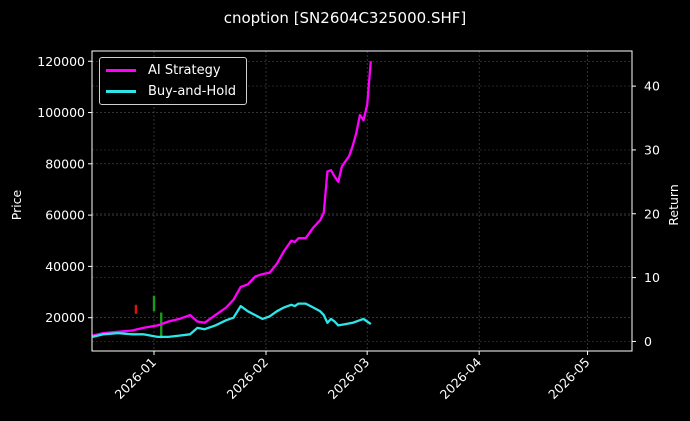 Image resolution: width=690 pixels, height=421 pixels. Describe the element at coordinates (61, 61) in the screenshot. I see `y-tick-label: 120000` at that location.